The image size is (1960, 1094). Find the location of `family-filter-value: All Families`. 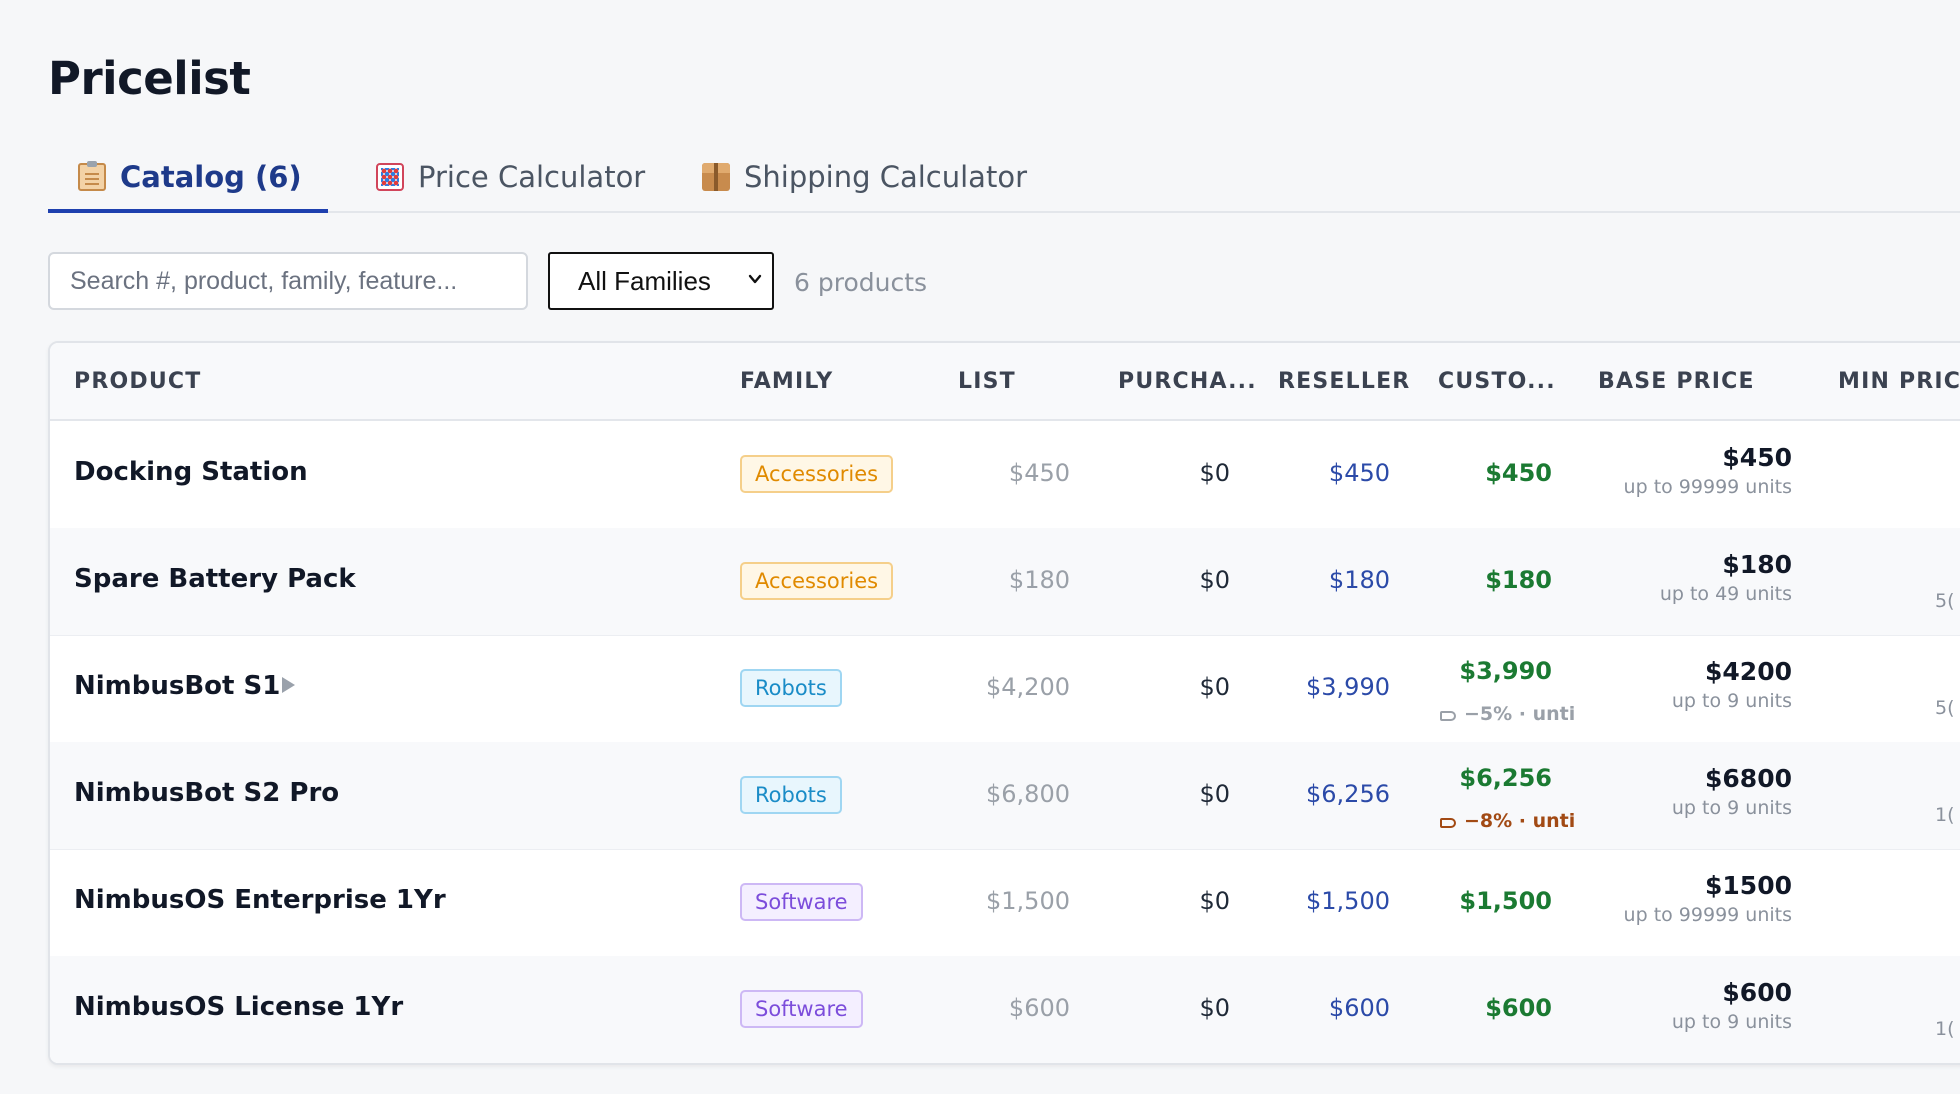

family-filter-value: All Families is located at coordinates (644, 280).